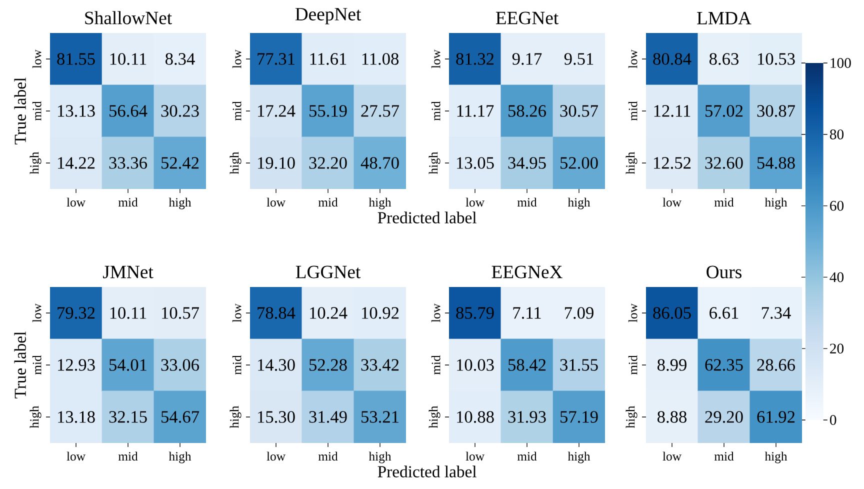  What do you see at coordinates (724, 163) in the screenshot?
I see `data-label: 32.60` at bounding box center [724, 163].